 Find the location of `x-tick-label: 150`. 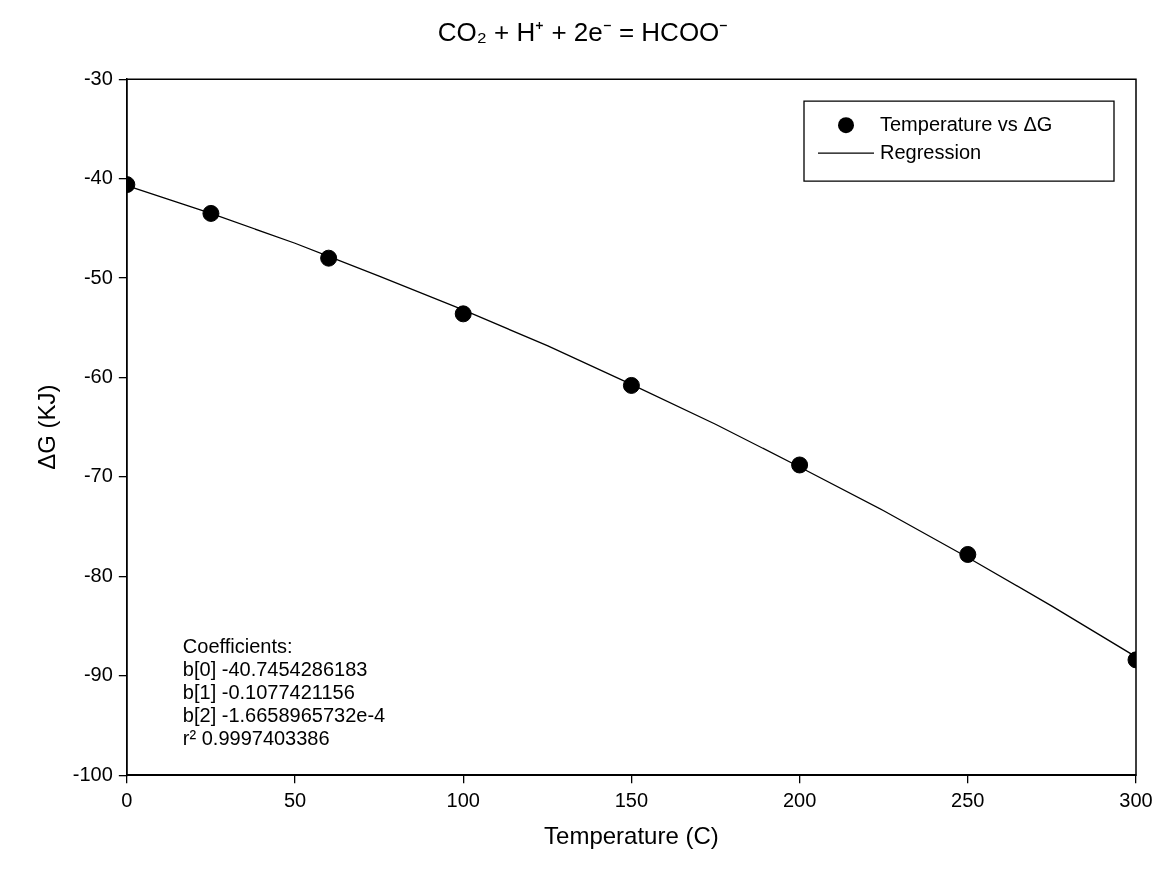

x-tick-label: 150 is located at coordinates (631, 799).